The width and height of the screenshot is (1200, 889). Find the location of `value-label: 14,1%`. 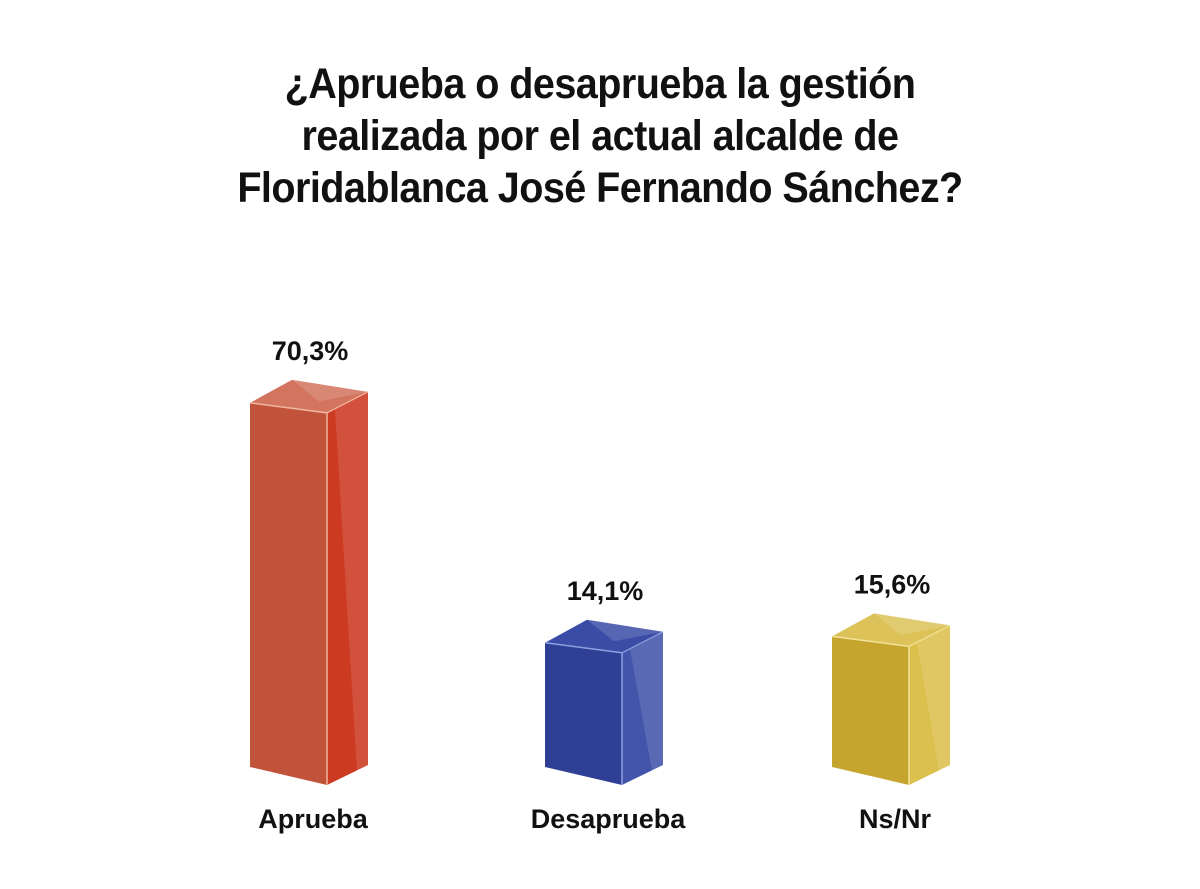

value-label: 14,1% is located at coordinates (605, 591).